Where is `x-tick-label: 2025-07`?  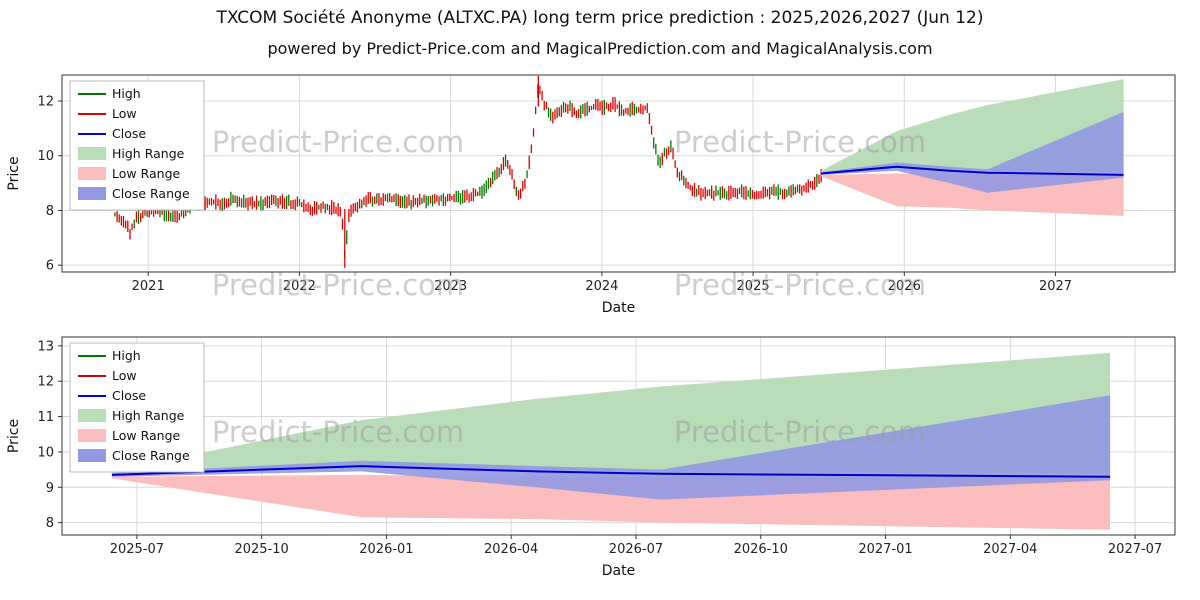 x-tick-label: 2025-07 is located at coordinates (137, 549).